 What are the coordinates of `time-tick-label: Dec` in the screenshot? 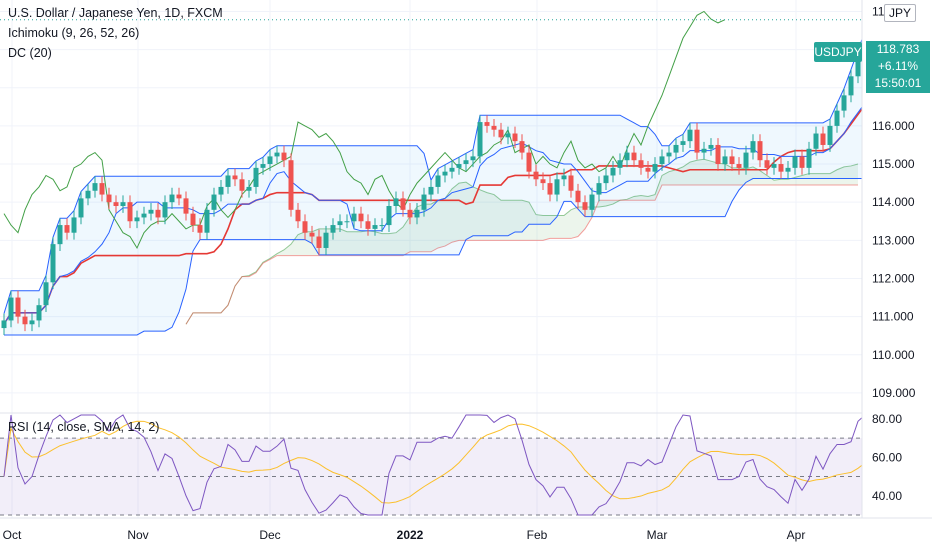 It's located at (269, 535).